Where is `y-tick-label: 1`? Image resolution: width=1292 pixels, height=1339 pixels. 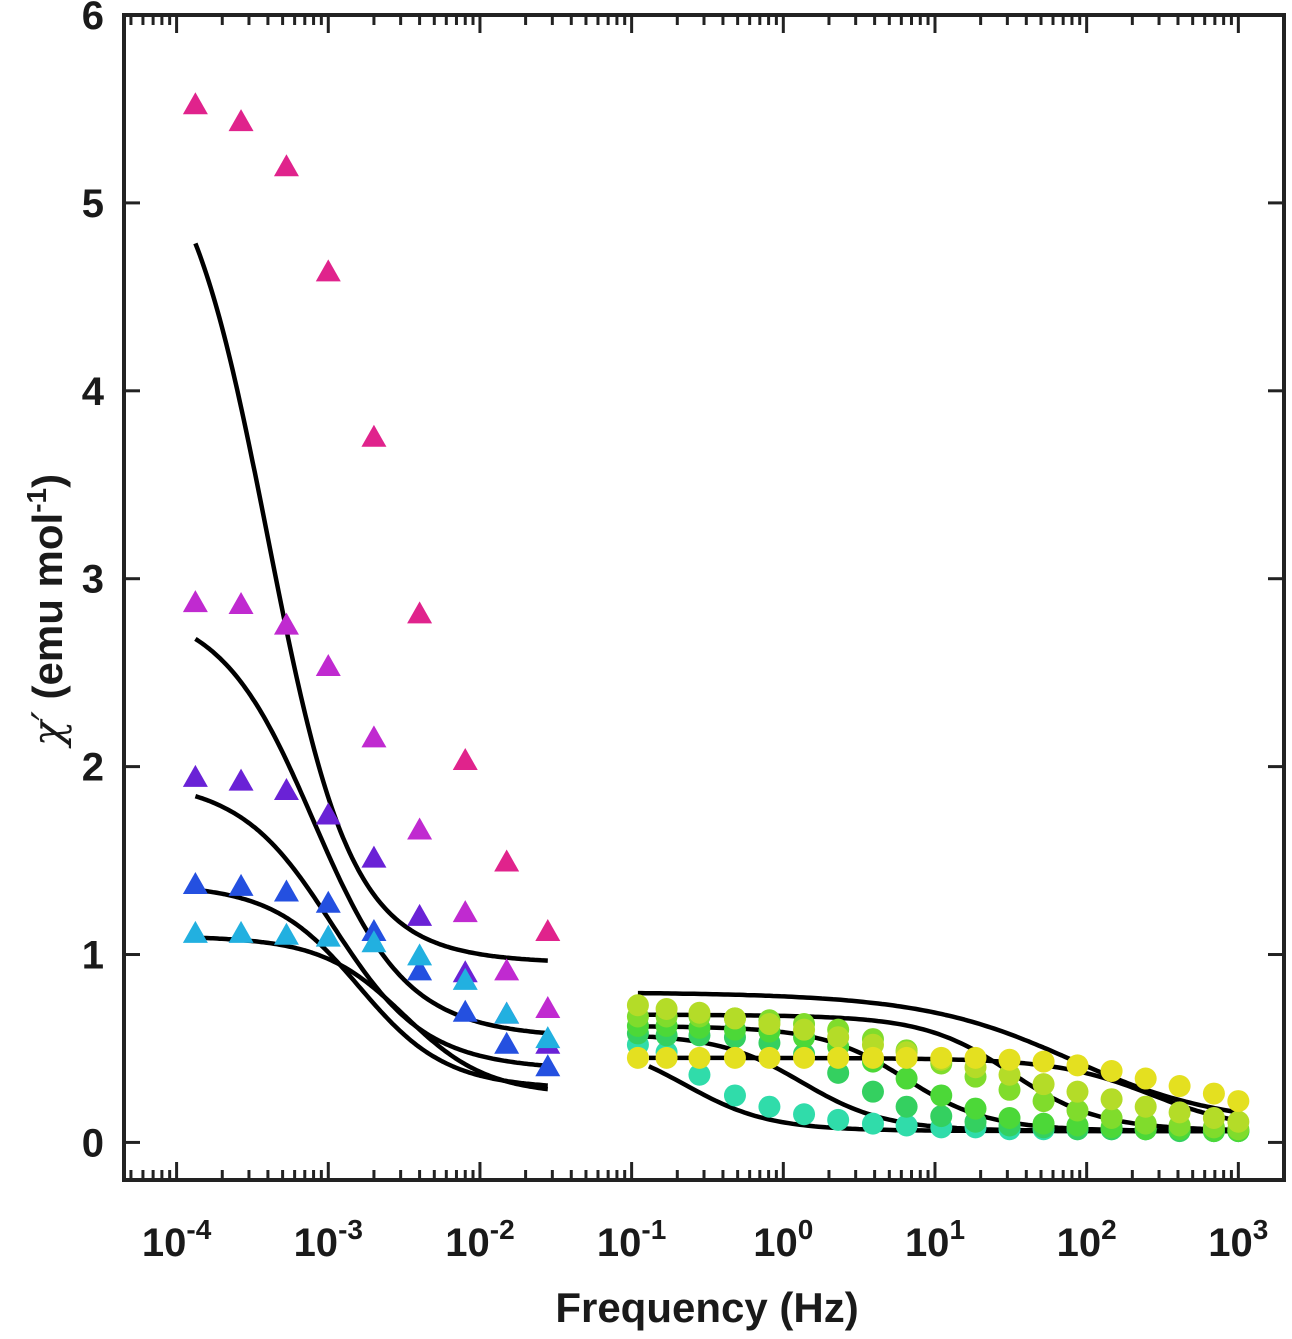 y-tick-label: 1 is located at coordinates (93, 956).